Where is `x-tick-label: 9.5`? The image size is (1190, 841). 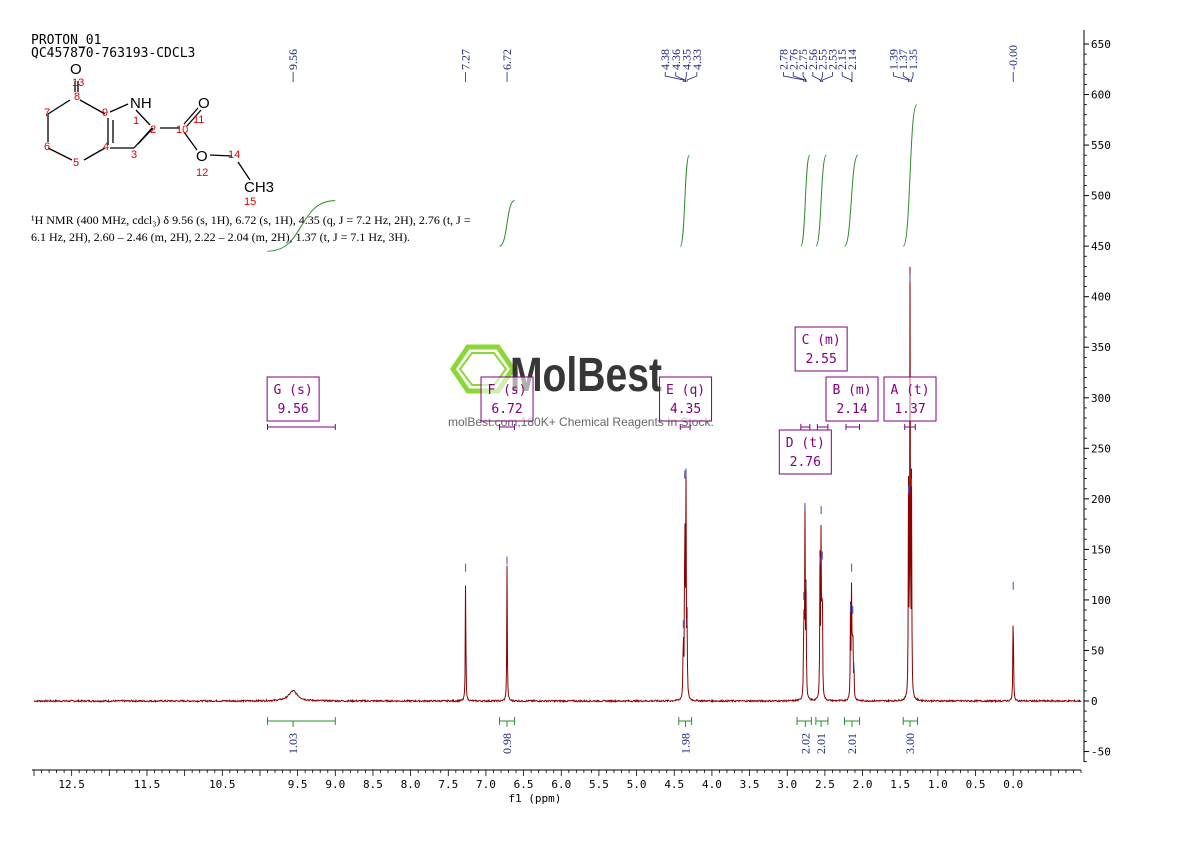 x-tick-label: 9.5 is located at coordinates (298, 784).